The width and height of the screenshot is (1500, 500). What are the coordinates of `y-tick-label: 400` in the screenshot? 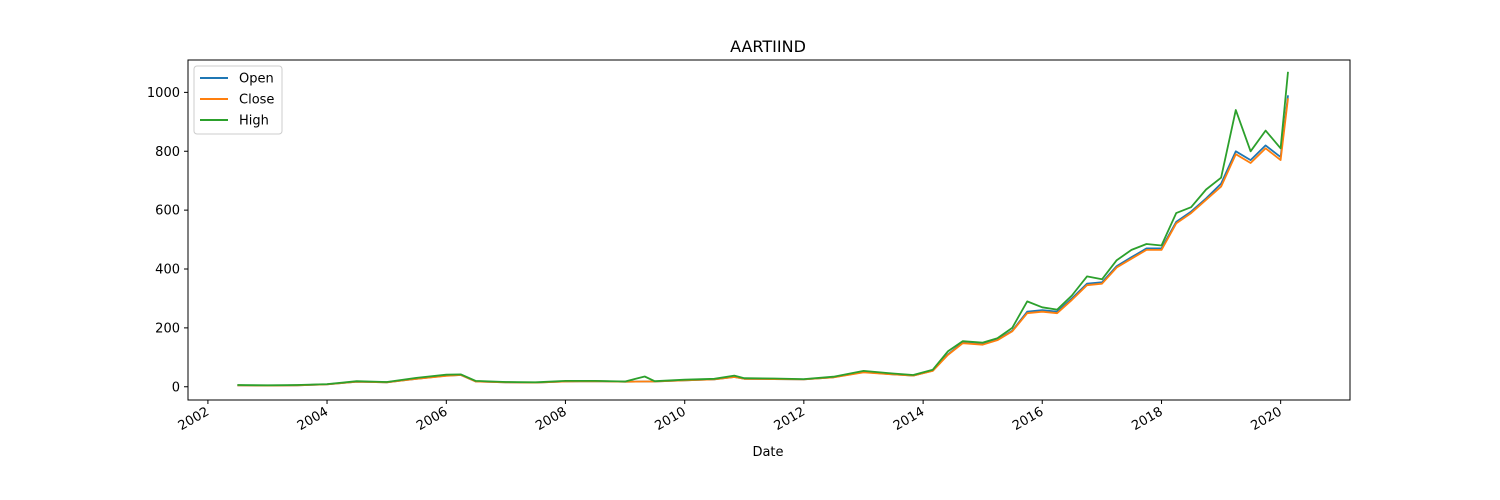 It's located at (167, 270).